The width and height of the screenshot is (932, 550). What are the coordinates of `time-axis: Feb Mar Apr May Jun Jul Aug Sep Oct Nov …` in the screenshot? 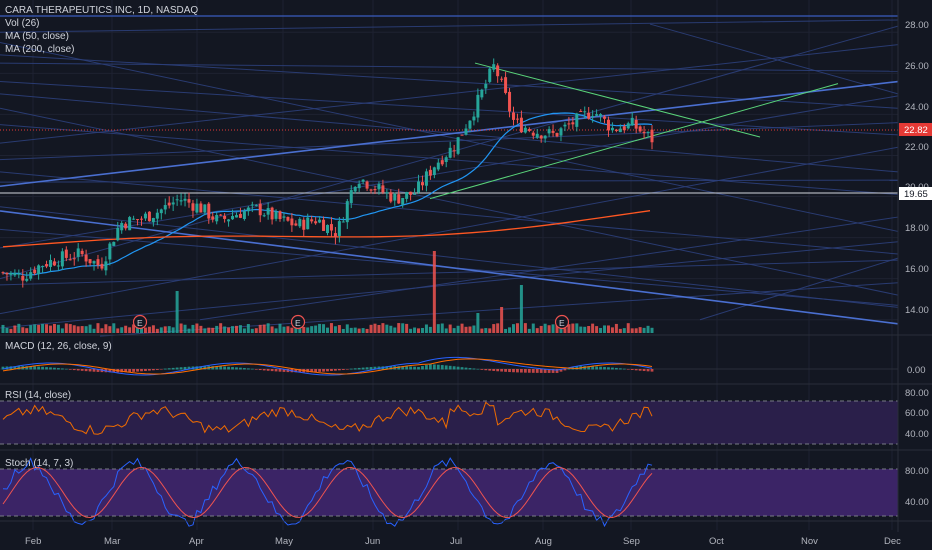 It's located at (463, 541).